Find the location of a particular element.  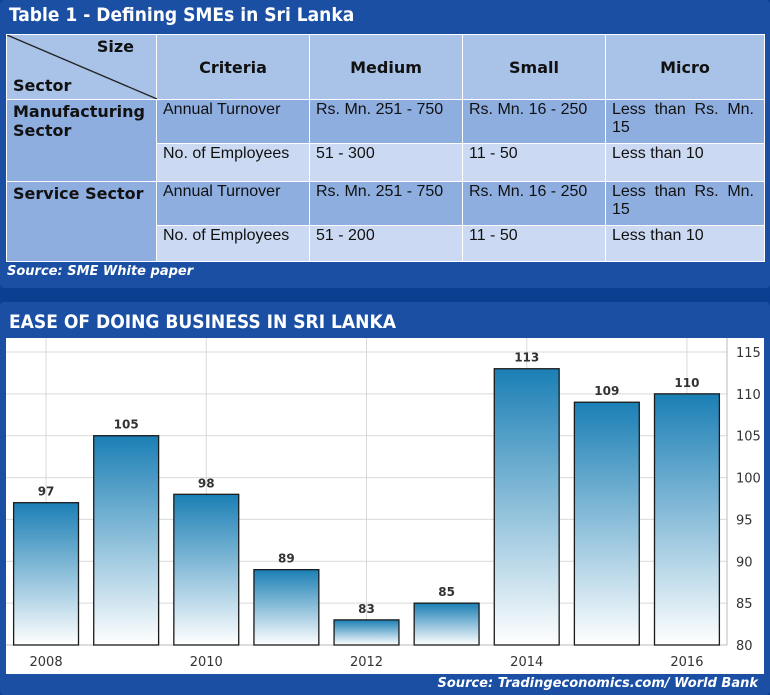

y-tick-label: 115 is located at coordinates (748, 353).